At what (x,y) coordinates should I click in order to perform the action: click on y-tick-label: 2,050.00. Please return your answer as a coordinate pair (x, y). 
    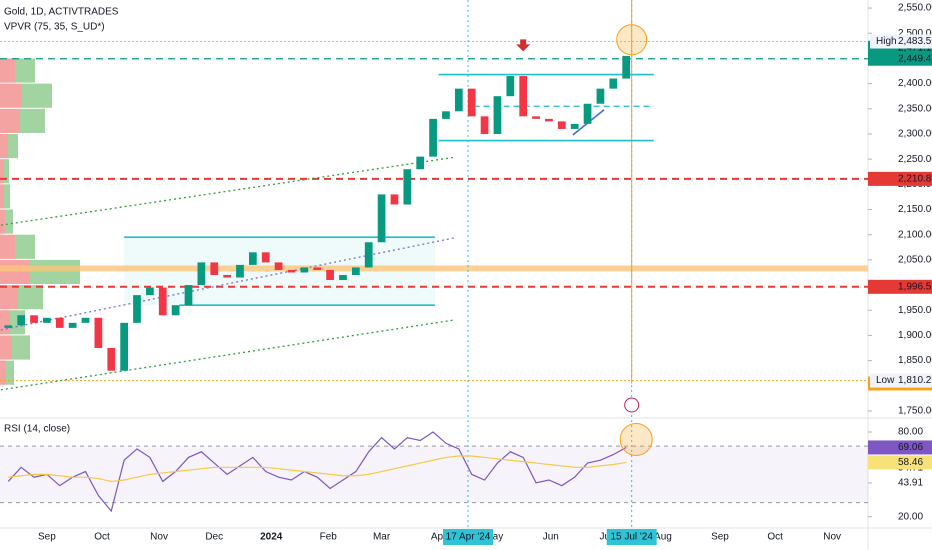
    Looking at the image, I should click on (915, 260).